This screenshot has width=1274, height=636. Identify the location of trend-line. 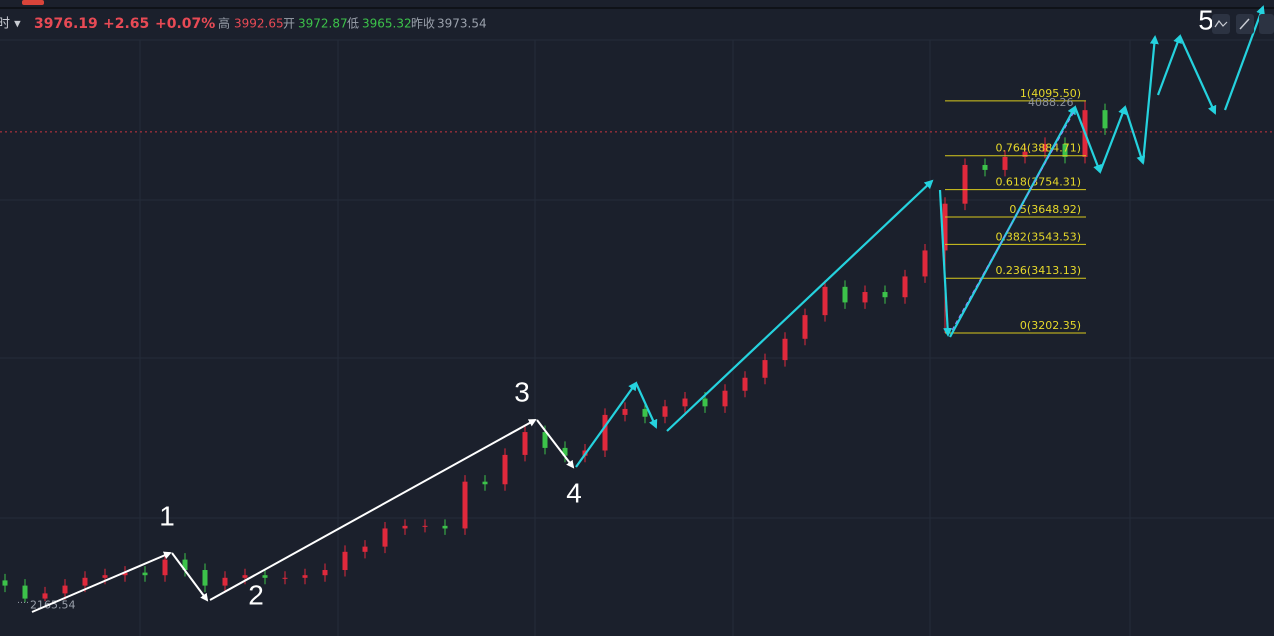
(1013, 220).